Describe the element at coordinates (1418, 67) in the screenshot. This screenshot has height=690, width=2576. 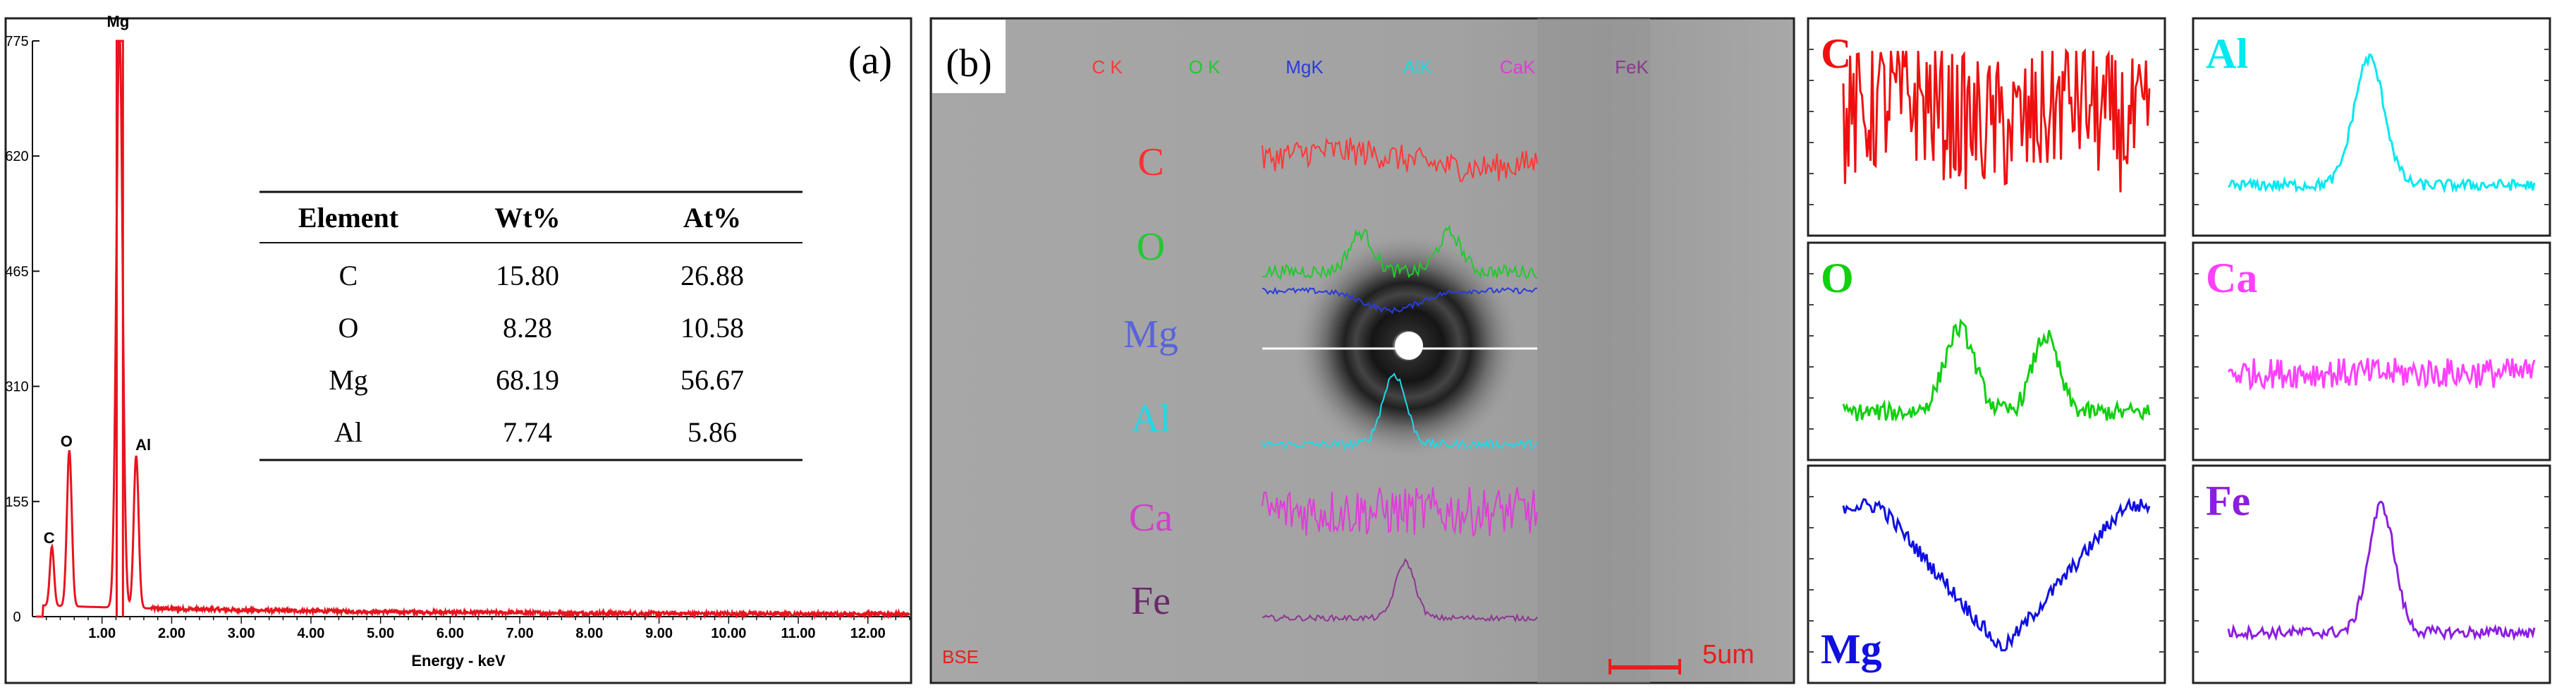
I see `legend-item-alk: AlK` at that location.